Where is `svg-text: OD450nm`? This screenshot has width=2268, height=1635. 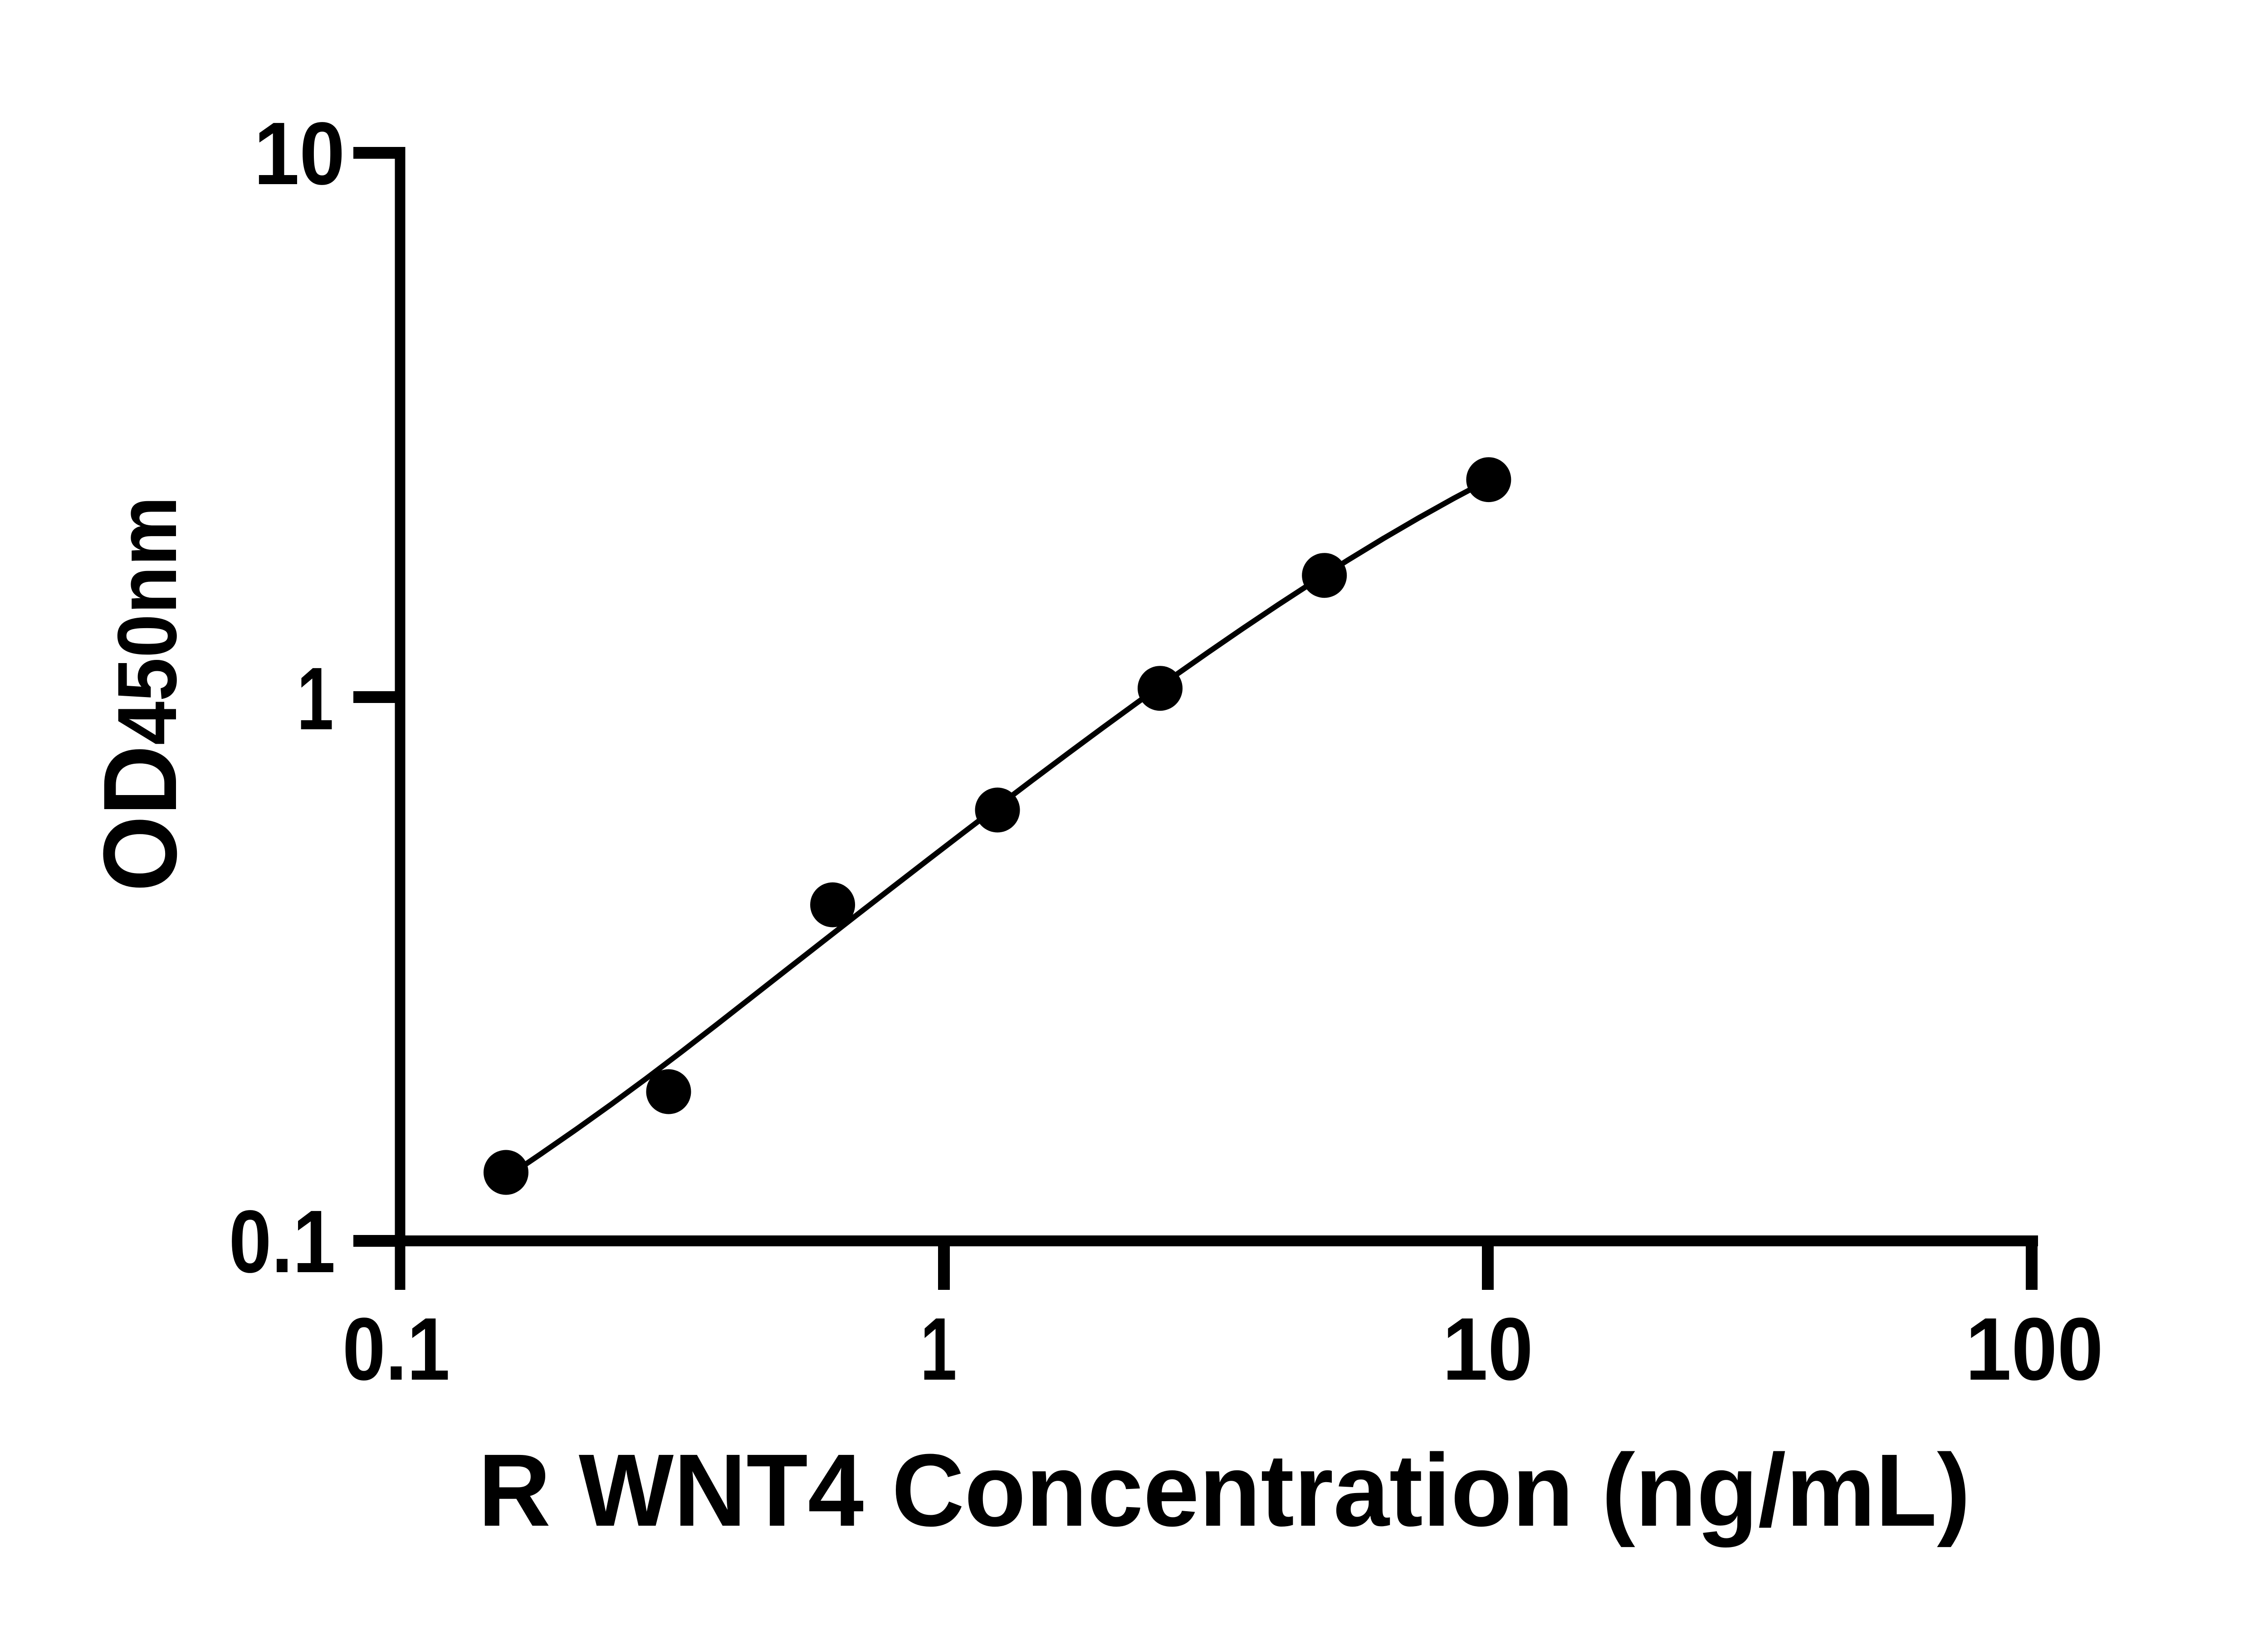
svg-text: OD450nm is located at coordinates (140, 694).